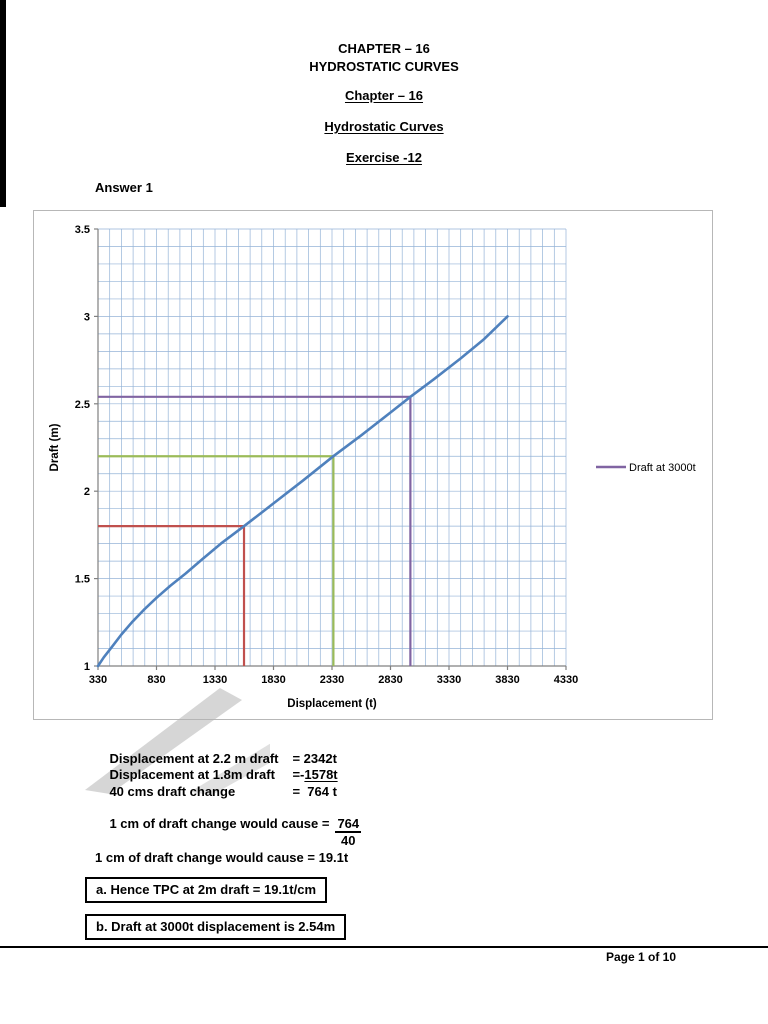  I want to click on fraction-denominator: 40, so click(348, 840).